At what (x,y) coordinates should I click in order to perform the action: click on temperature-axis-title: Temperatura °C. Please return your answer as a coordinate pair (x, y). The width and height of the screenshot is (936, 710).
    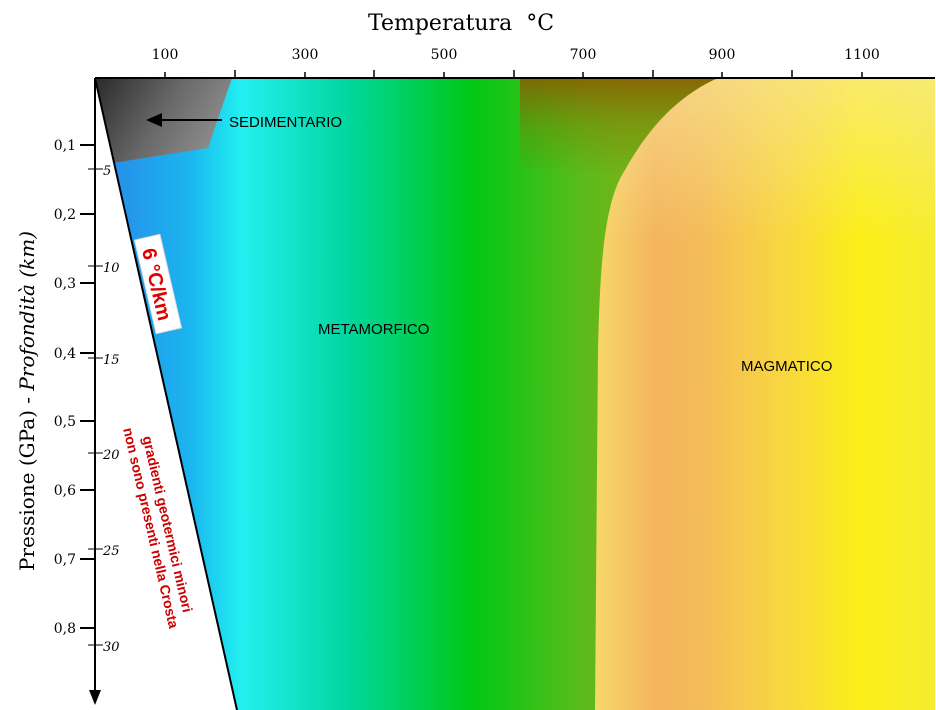
    Looking at the image, I should click on (461, 23).